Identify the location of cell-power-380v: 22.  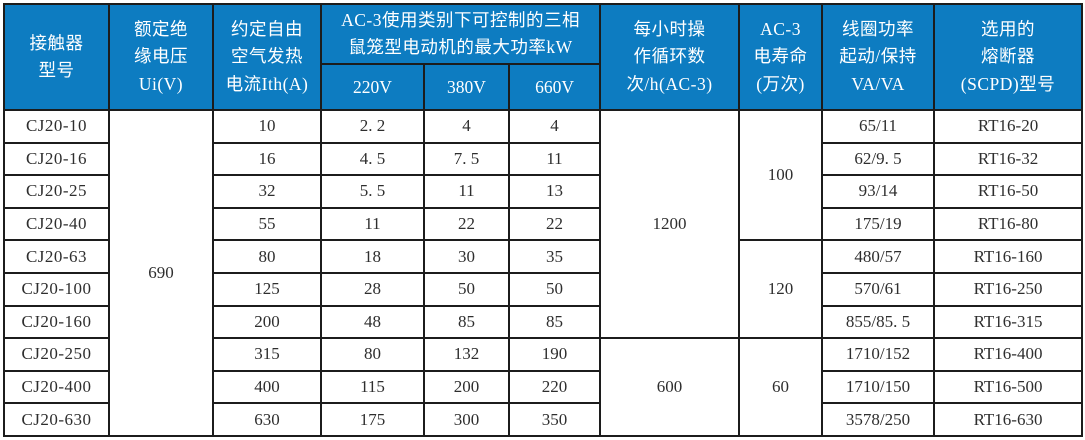
(466, 224).